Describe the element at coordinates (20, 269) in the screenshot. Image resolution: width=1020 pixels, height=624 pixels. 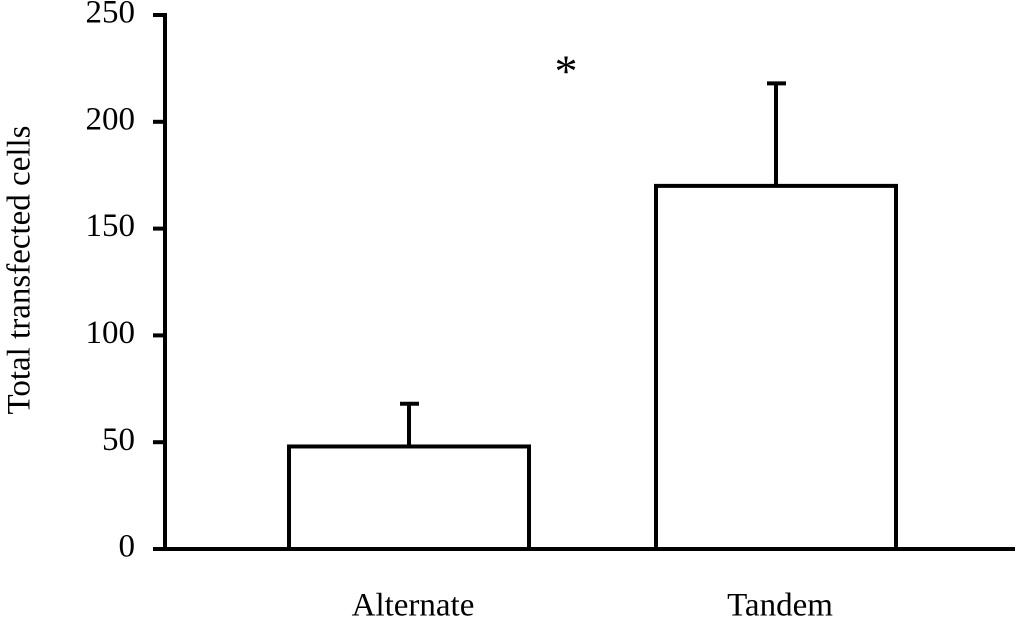
I see `y-axis-label: Total transfected cells` at that location.